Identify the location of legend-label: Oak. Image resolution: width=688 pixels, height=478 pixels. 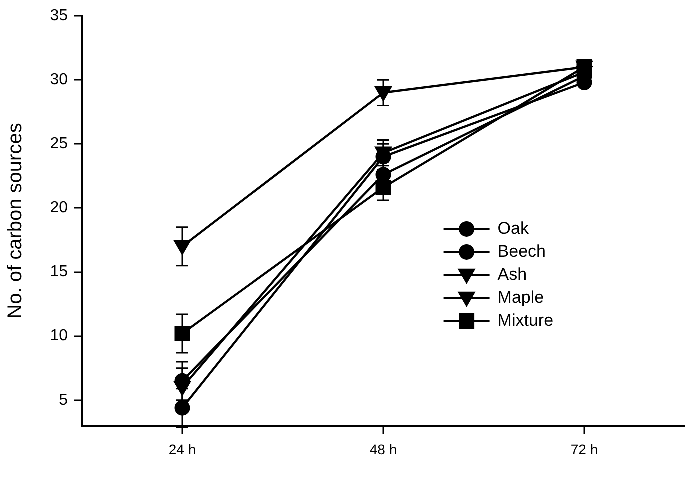
(514, 228).